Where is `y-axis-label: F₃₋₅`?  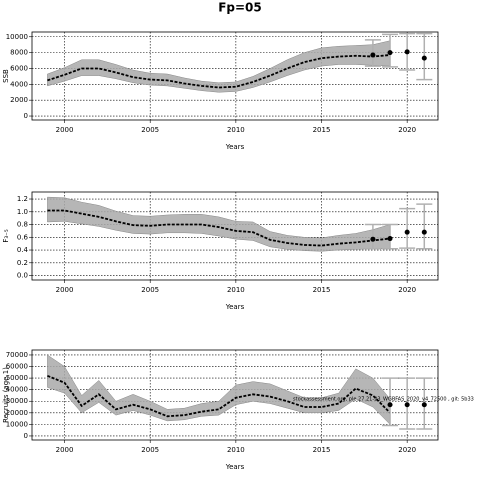 y-axis-label: F₃₋₅ is located at coordinates (6, 236).